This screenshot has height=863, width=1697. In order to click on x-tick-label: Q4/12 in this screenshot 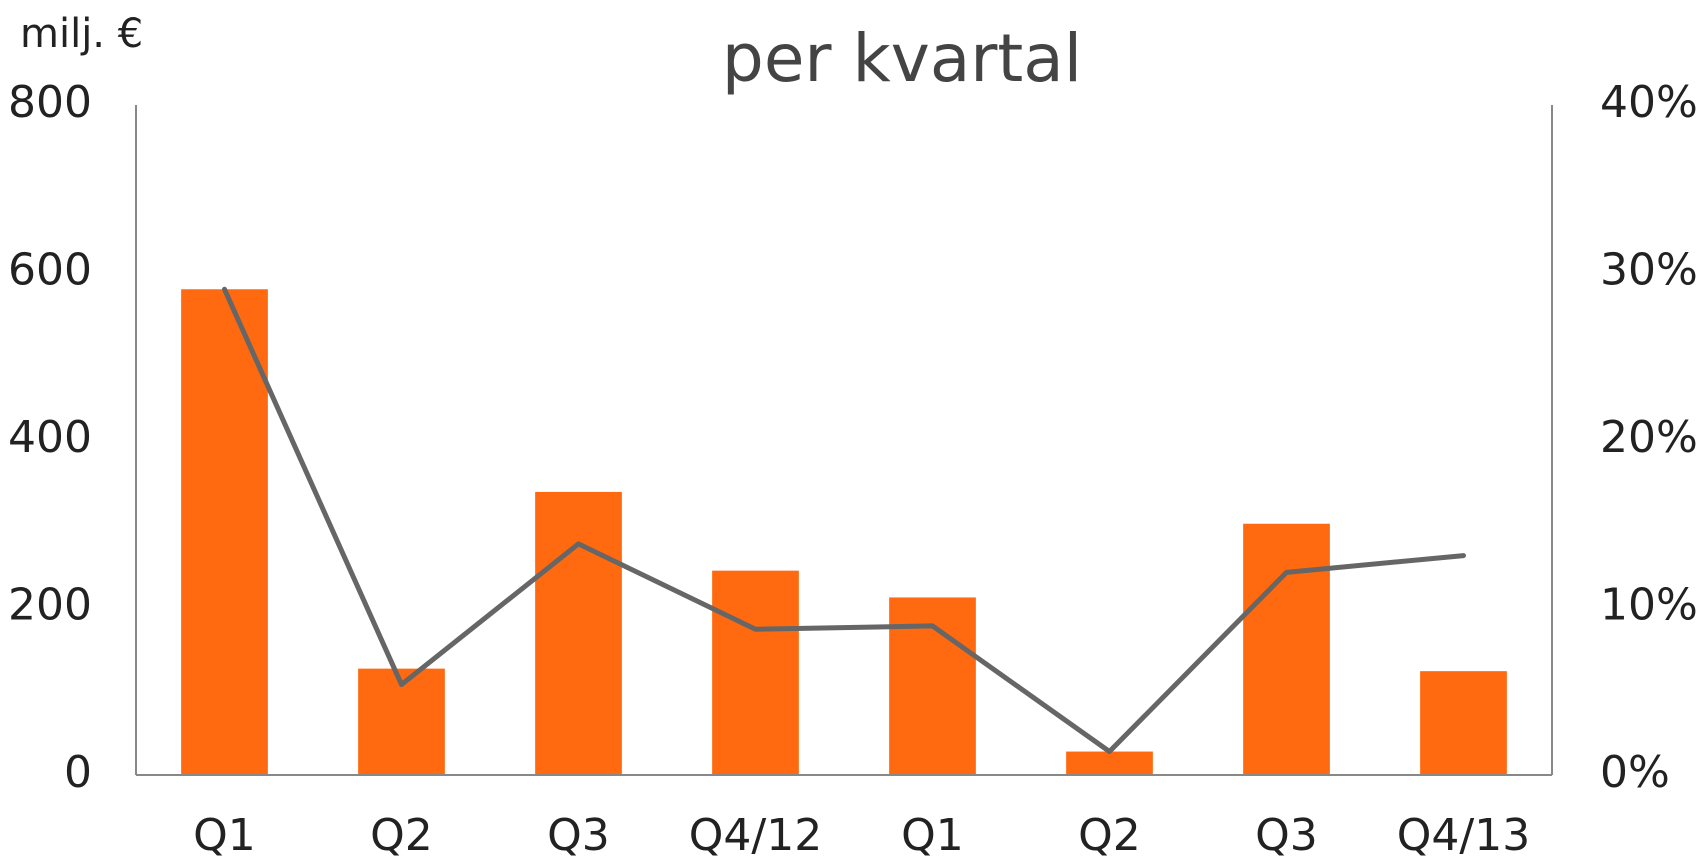, I will do `click(755, 835)`.